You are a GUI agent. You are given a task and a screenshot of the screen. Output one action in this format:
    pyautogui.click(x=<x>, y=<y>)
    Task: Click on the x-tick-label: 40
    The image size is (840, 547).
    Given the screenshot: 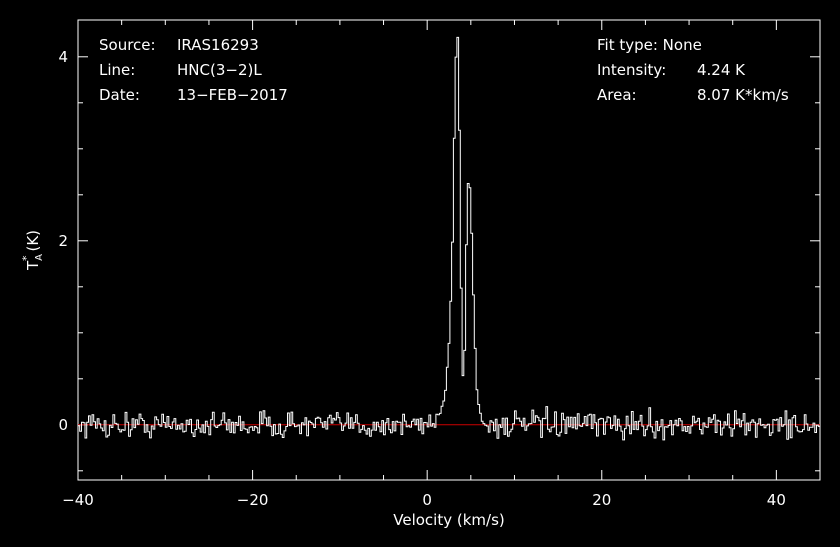 What is the action you would take?
    pyautogui.click(x=776, y=500)
    